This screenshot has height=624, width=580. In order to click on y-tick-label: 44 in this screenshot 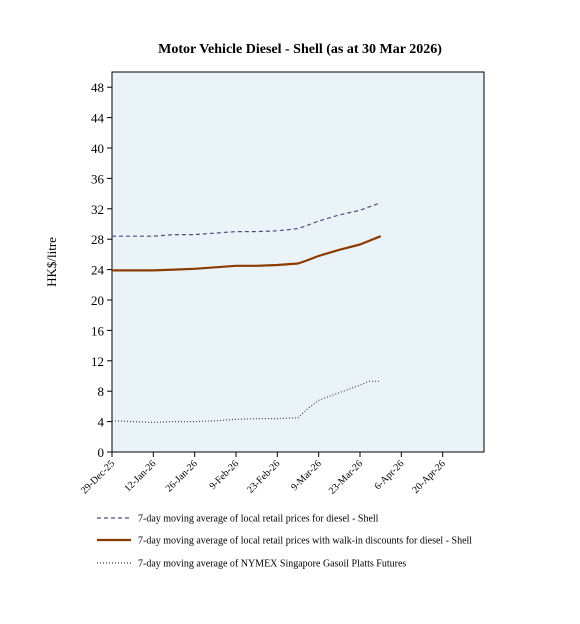, I will do `click(98, 118)`.